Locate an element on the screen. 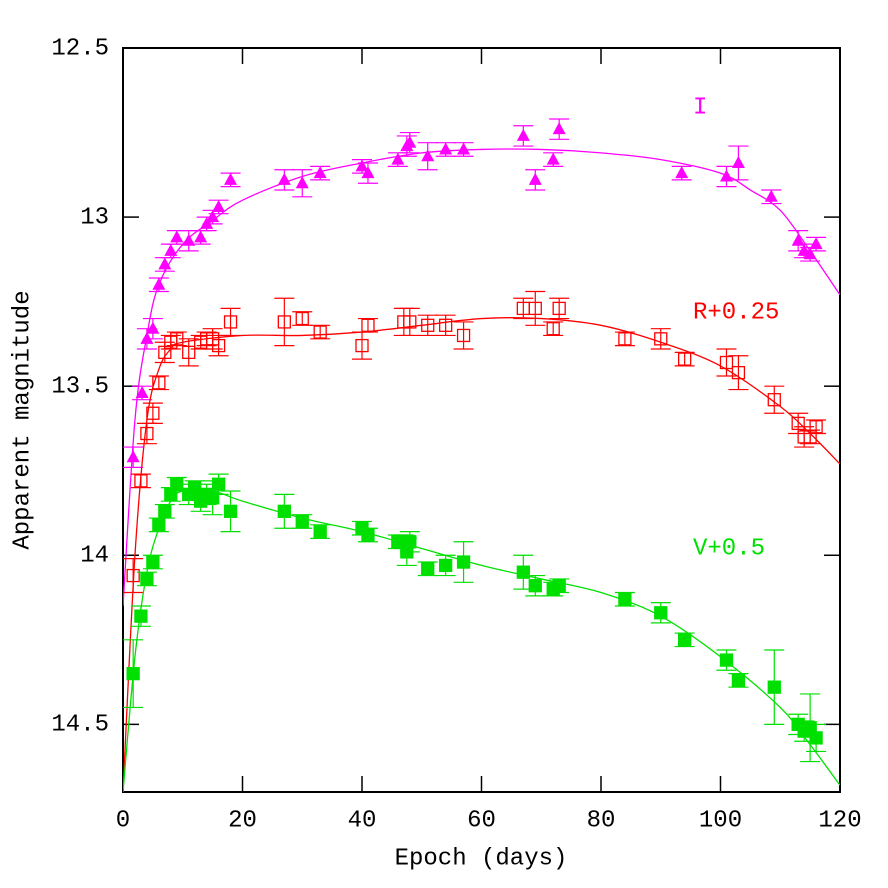 This screenshot has width=888, height=888. x-tick-label: 60 is located at coordinates (481, 820).